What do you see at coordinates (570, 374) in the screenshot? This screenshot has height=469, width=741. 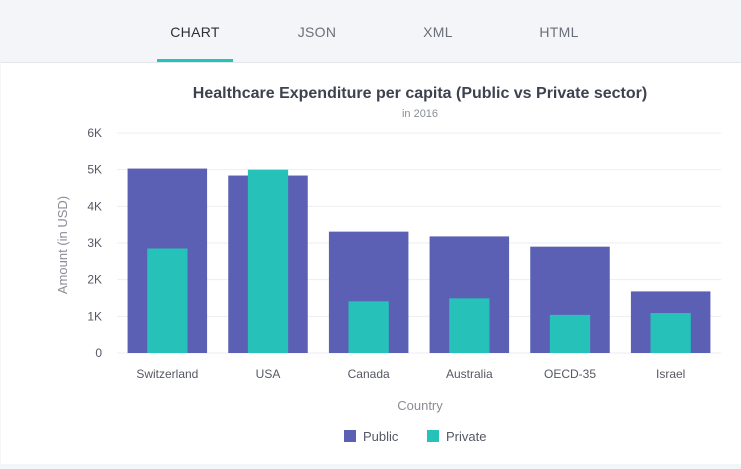 I see `x-tick-label: OECD-35` at bounding box center [570, 374].